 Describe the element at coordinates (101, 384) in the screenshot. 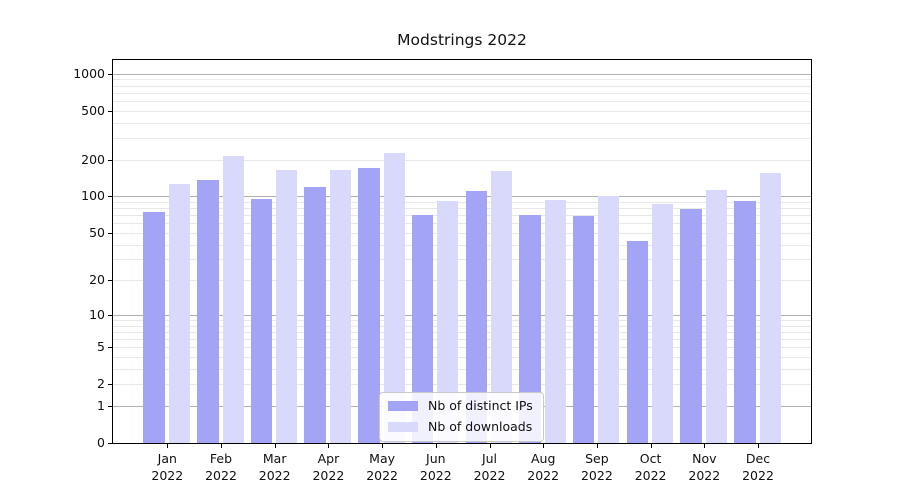

I see `y-tick-label-2: 2` at that location.